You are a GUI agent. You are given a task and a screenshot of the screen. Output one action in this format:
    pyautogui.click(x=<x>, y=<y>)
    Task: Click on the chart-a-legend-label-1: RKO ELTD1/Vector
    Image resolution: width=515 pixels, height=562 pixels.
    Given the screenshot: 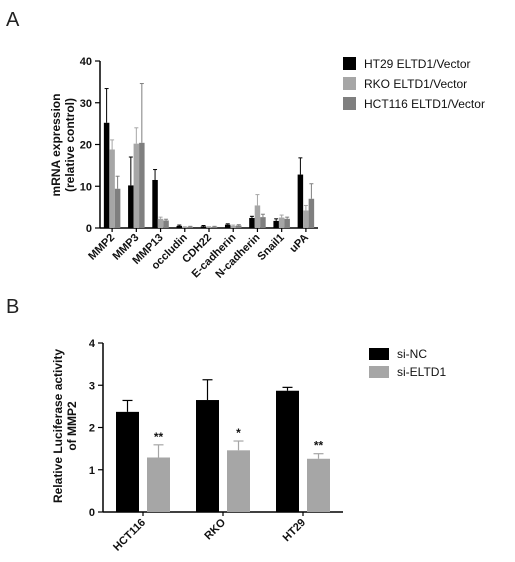 What is the action you would take?
    pyautogui.click(x=415, y=84)
    